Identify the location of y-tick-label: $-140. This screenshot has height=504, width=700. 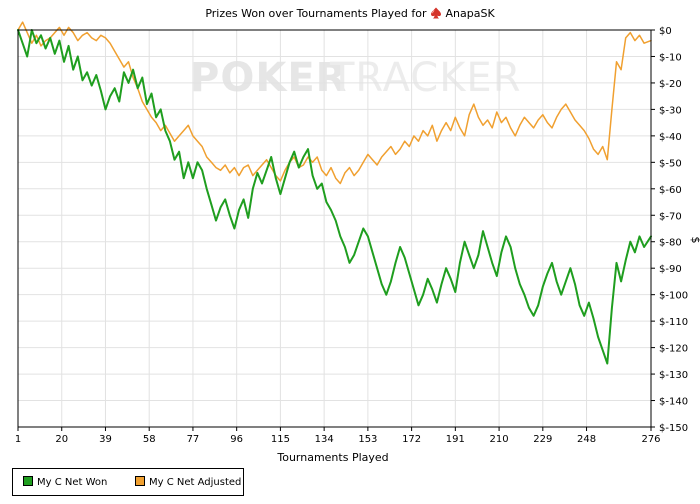
(673, 402).